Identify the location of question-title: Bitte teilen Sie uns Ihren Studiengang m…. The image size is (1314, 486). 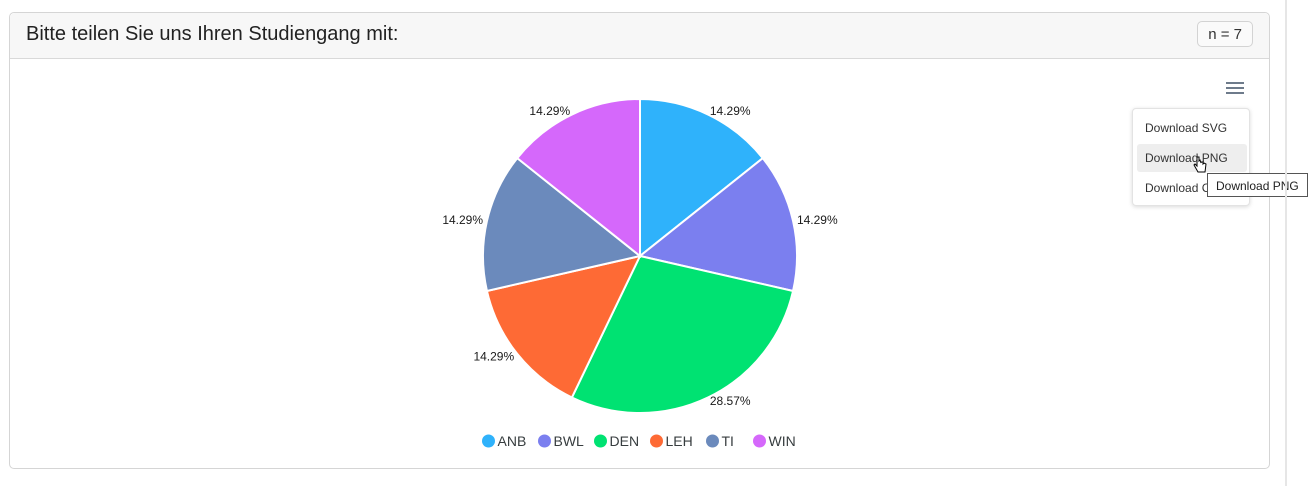
(212, 34).